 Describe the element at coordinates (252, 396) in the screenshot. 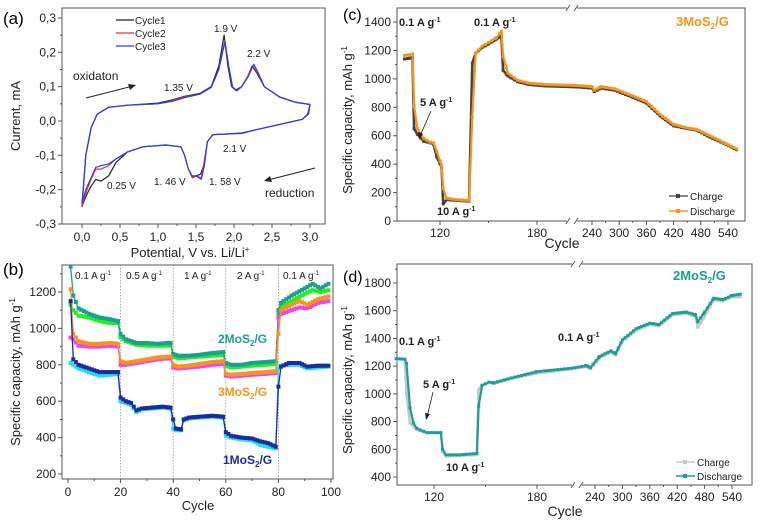

I see `label-sub: 2` at that location.